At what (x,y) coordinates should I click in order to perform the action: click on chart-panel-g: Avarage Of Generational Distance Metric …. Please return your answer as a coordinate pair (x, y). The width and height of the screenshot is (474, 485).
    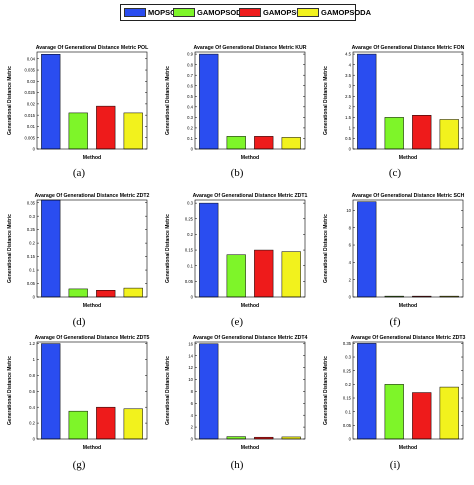
    Looking at the image, I should click on (79, 407).